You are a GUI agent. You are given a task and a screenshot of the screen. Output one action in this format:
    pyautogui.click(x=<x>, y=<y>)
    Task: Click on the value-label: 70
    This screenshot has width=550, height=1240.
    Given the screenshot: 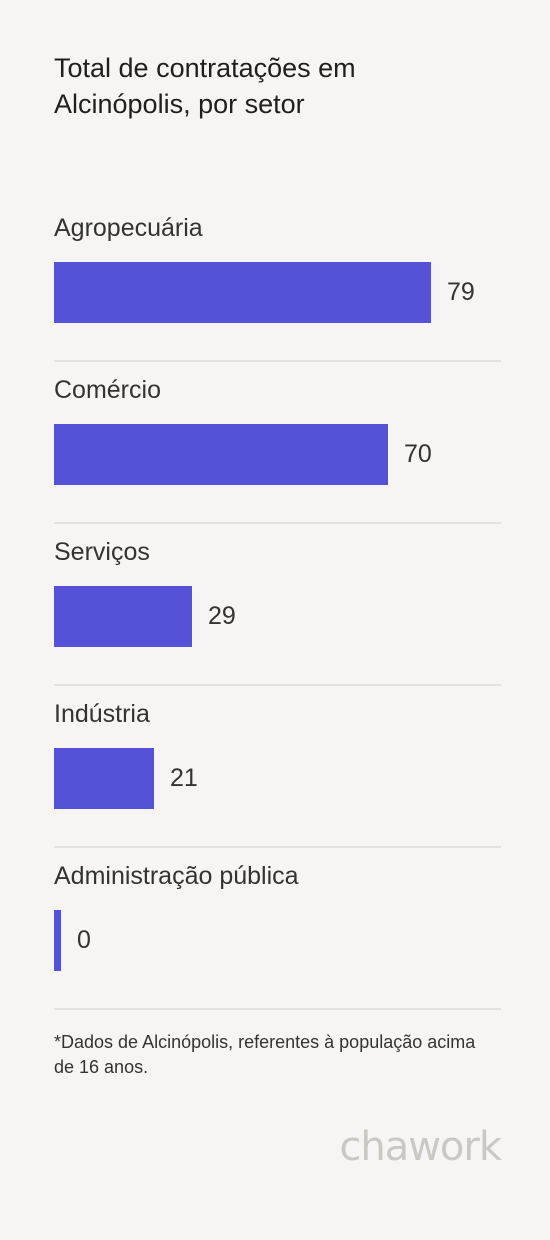 What is the action you would take?
    pyautogui.click(x=418, y=454)
    